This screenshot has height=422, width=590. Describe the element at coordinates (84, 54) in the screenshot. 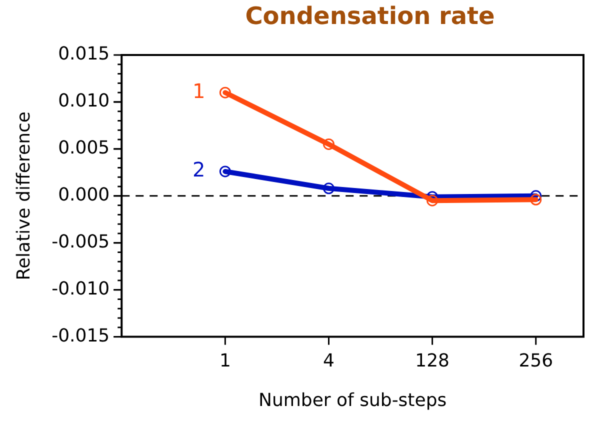

I see `y-tick-label: 0.015` at that location.